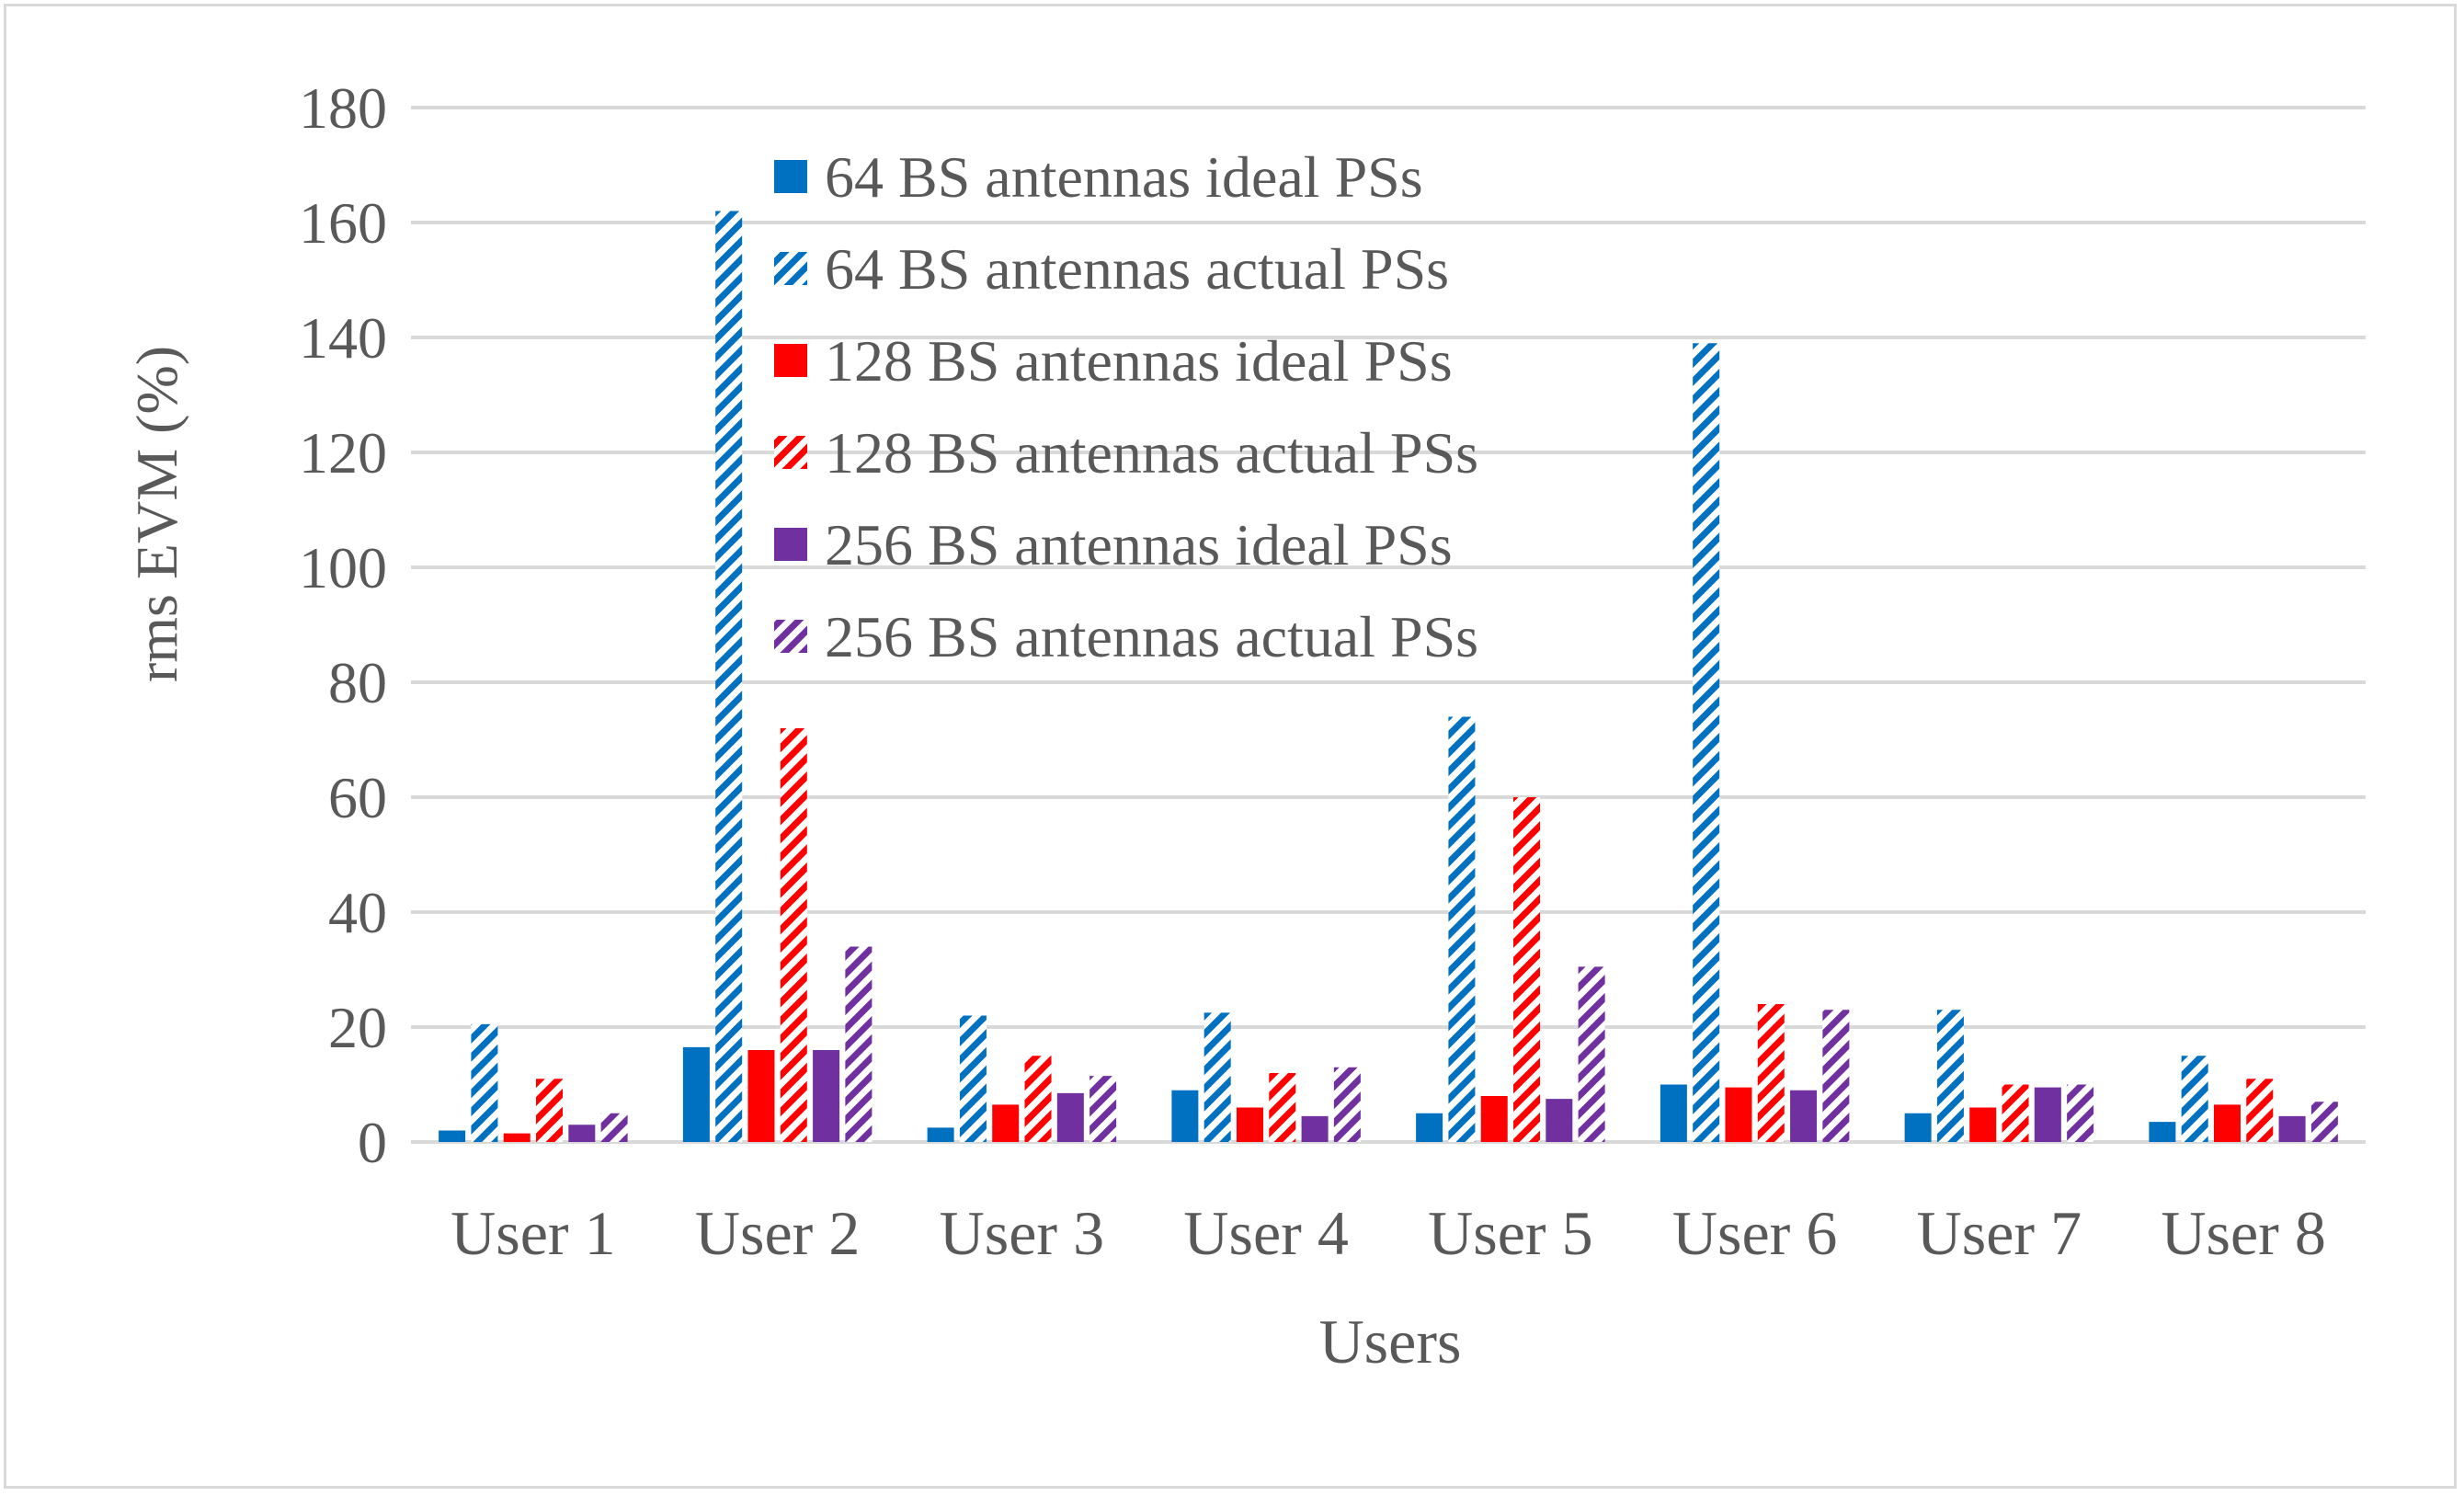  I want to click on legend-label: 256 BS antennas ideal PSs, so click(1139, 544).